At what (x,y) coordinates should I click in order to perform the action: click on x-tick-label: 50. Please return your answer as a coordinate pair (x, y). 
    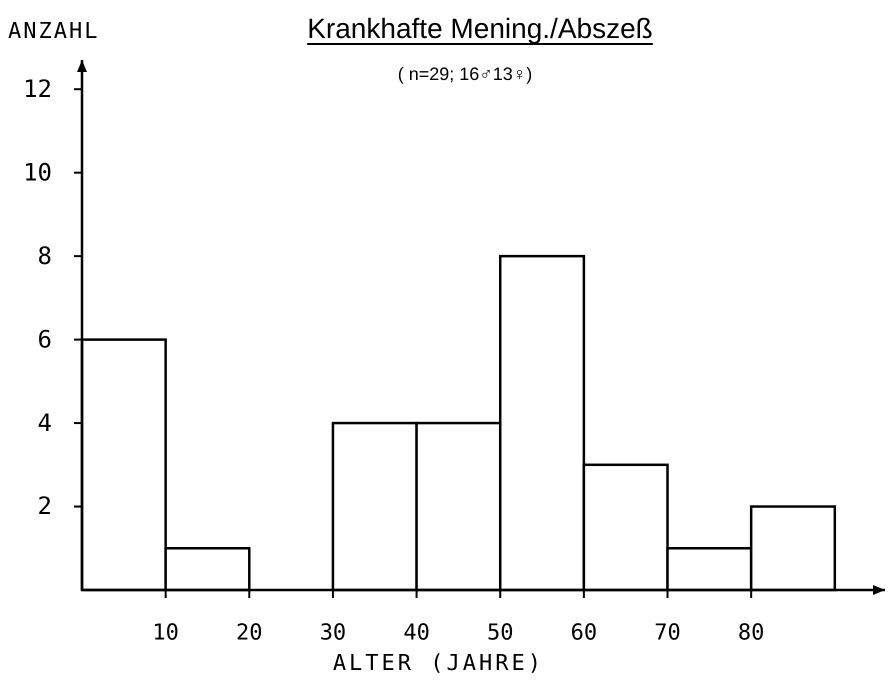
    Looking at the image, I should click on (500, 633).